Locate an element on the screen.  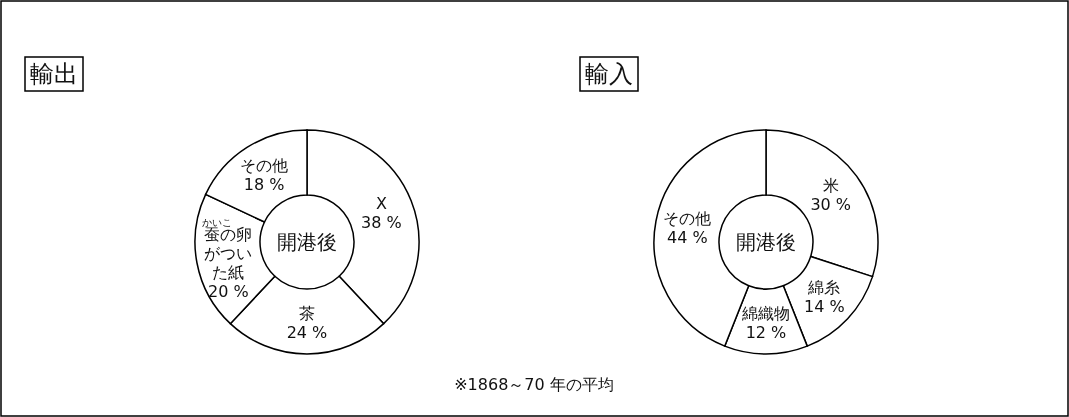
slice-label: 綿織物 is located at coordinates (765, 313).